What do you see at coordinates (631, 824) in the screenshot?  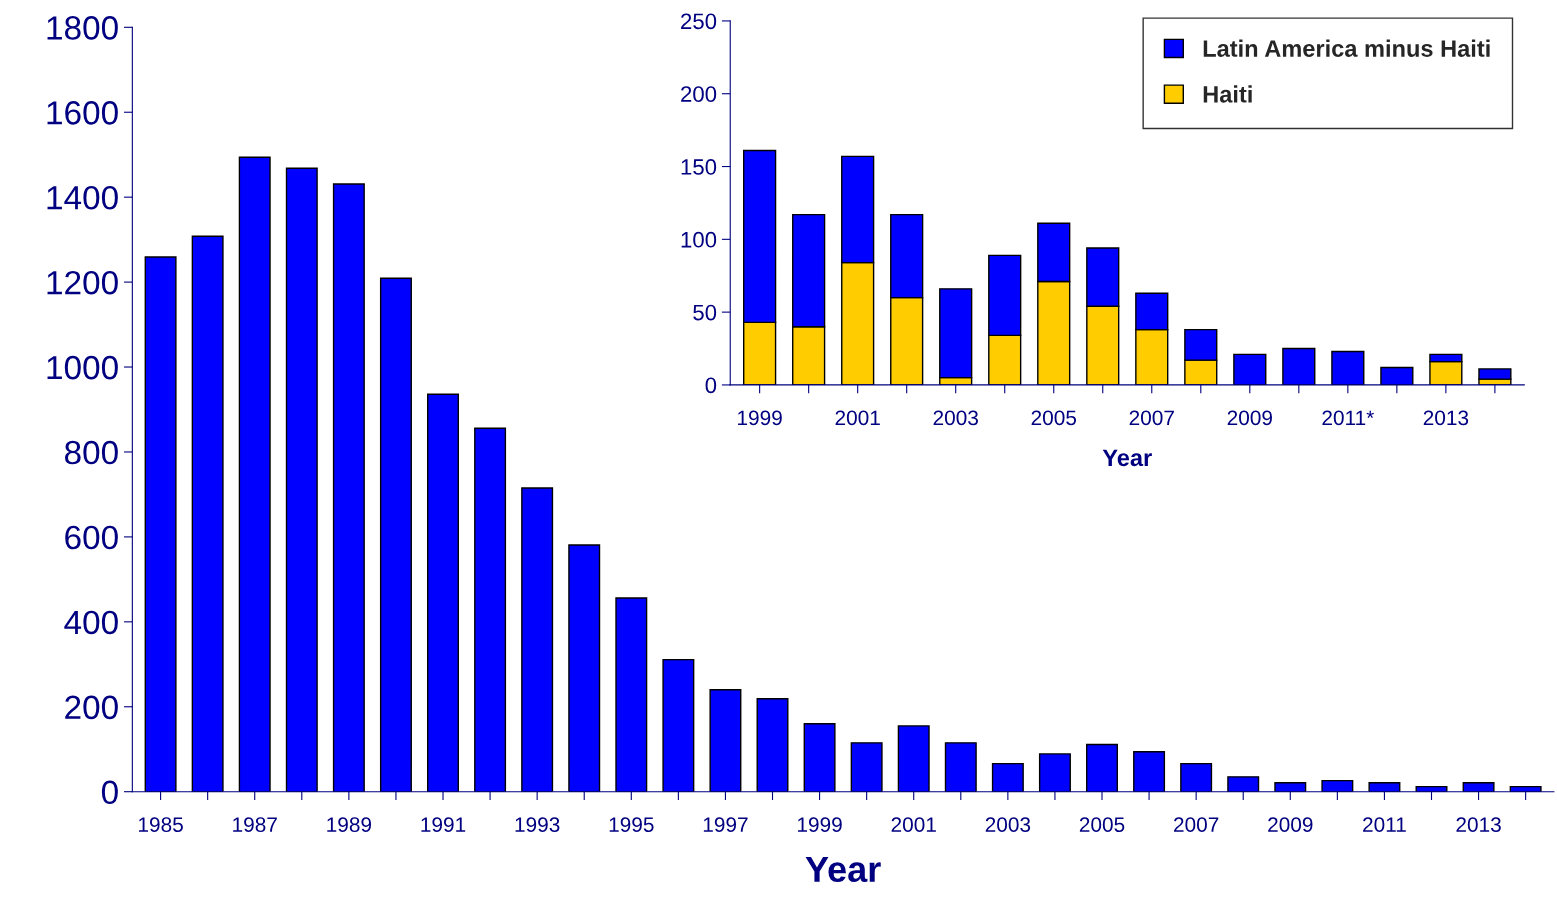 I see `x-tick-label: 1995` at bounding box center [631, 824].